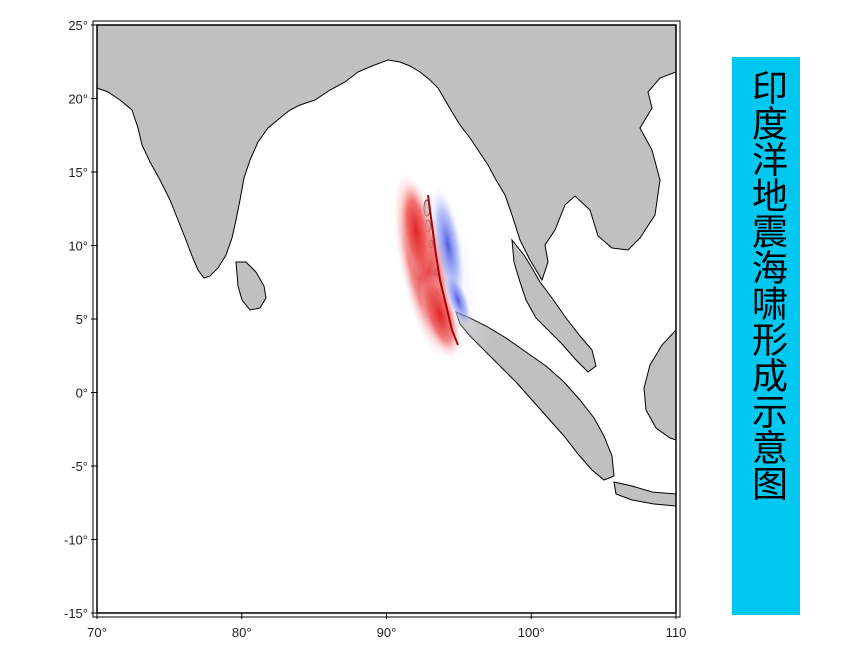  What do you see at coordinates (242, 632) in the screenshot?
I see `x-tick-label: 80°` at bounding box center [242, 632].